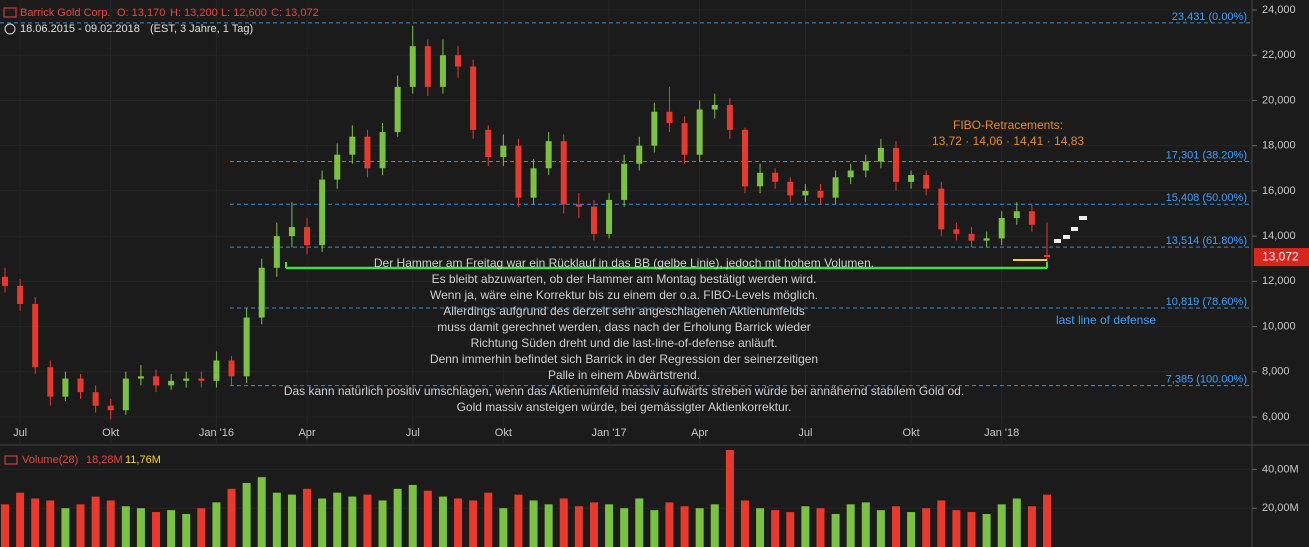 The image size is (1309, 547). Describe the element at coordinates (244, 13) in the screenshot. I see `ohlc-low: L: 12,600` at that location.